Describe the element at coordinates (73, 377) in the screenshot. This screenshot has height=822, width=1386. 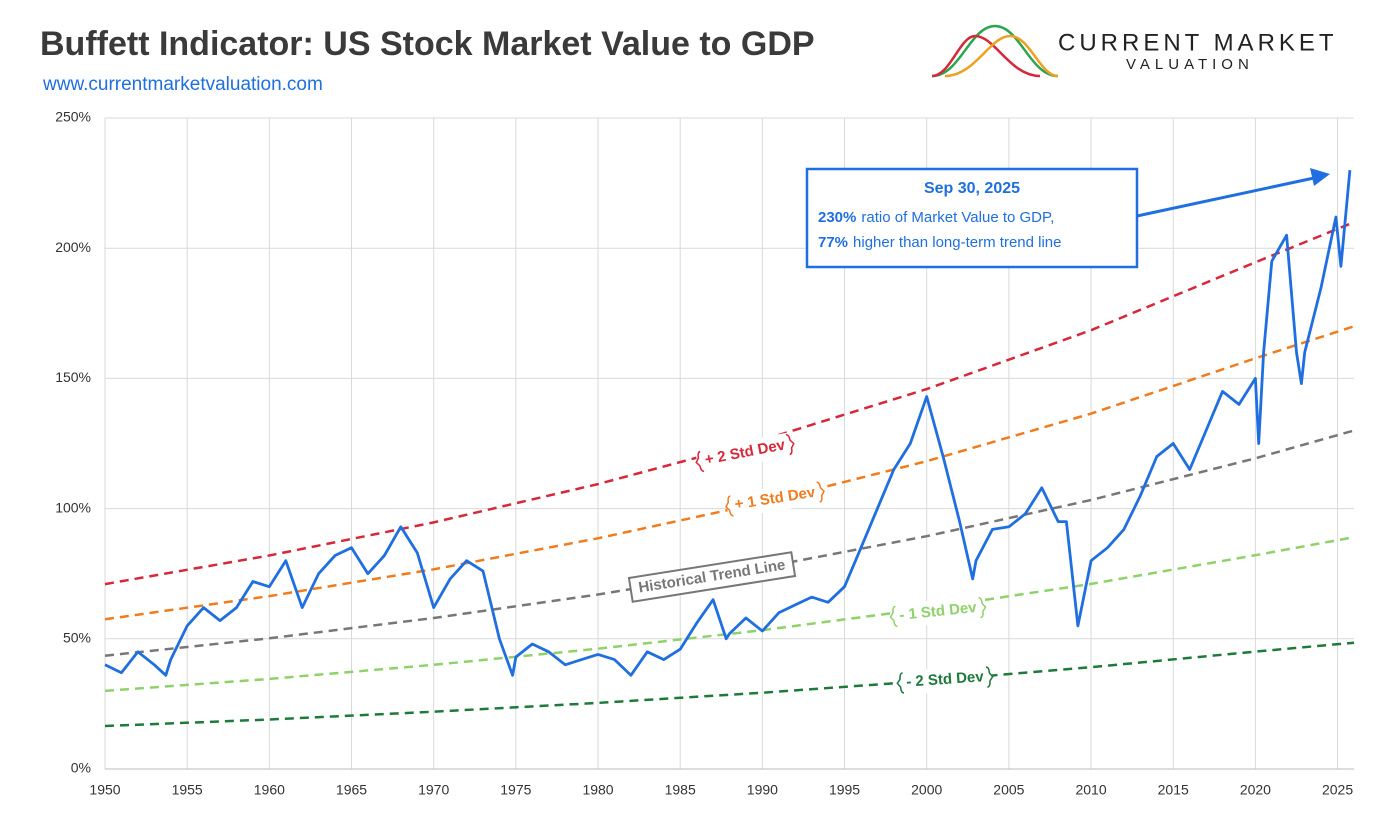
I see `y-tick-label: 150%` at that location.